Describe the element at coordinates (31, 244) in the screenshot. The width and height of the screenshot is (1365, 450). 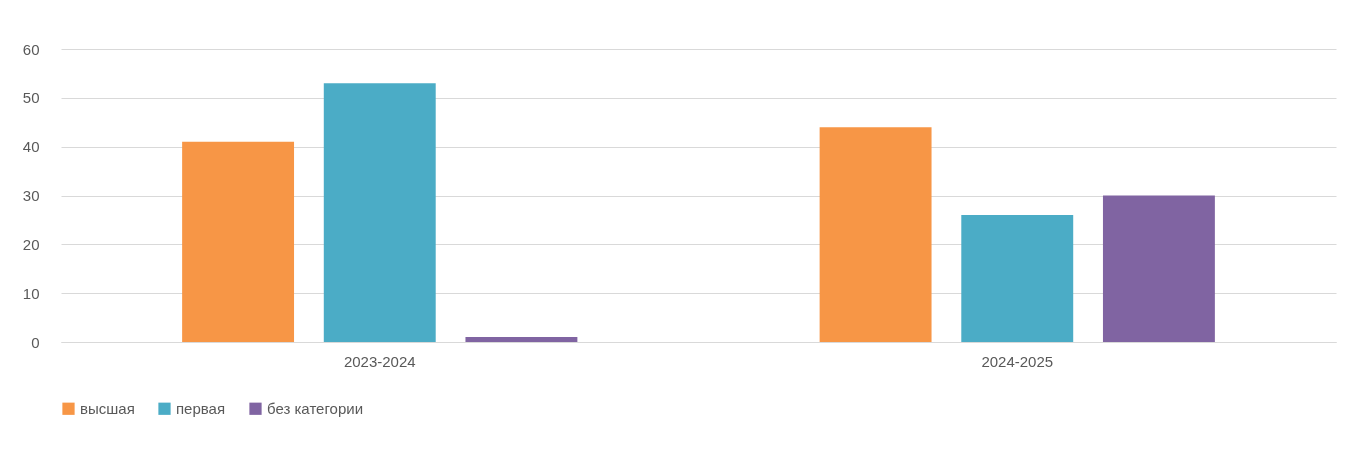
I see `y-tick-label: 20` at that location.